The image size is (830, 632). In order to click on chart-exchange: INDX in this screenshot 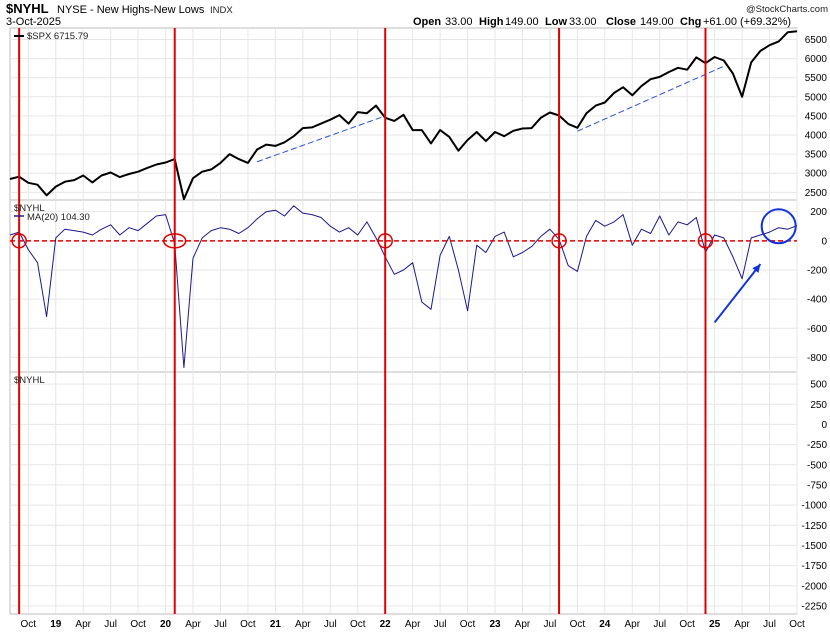, I will do `click(221, 10)`.